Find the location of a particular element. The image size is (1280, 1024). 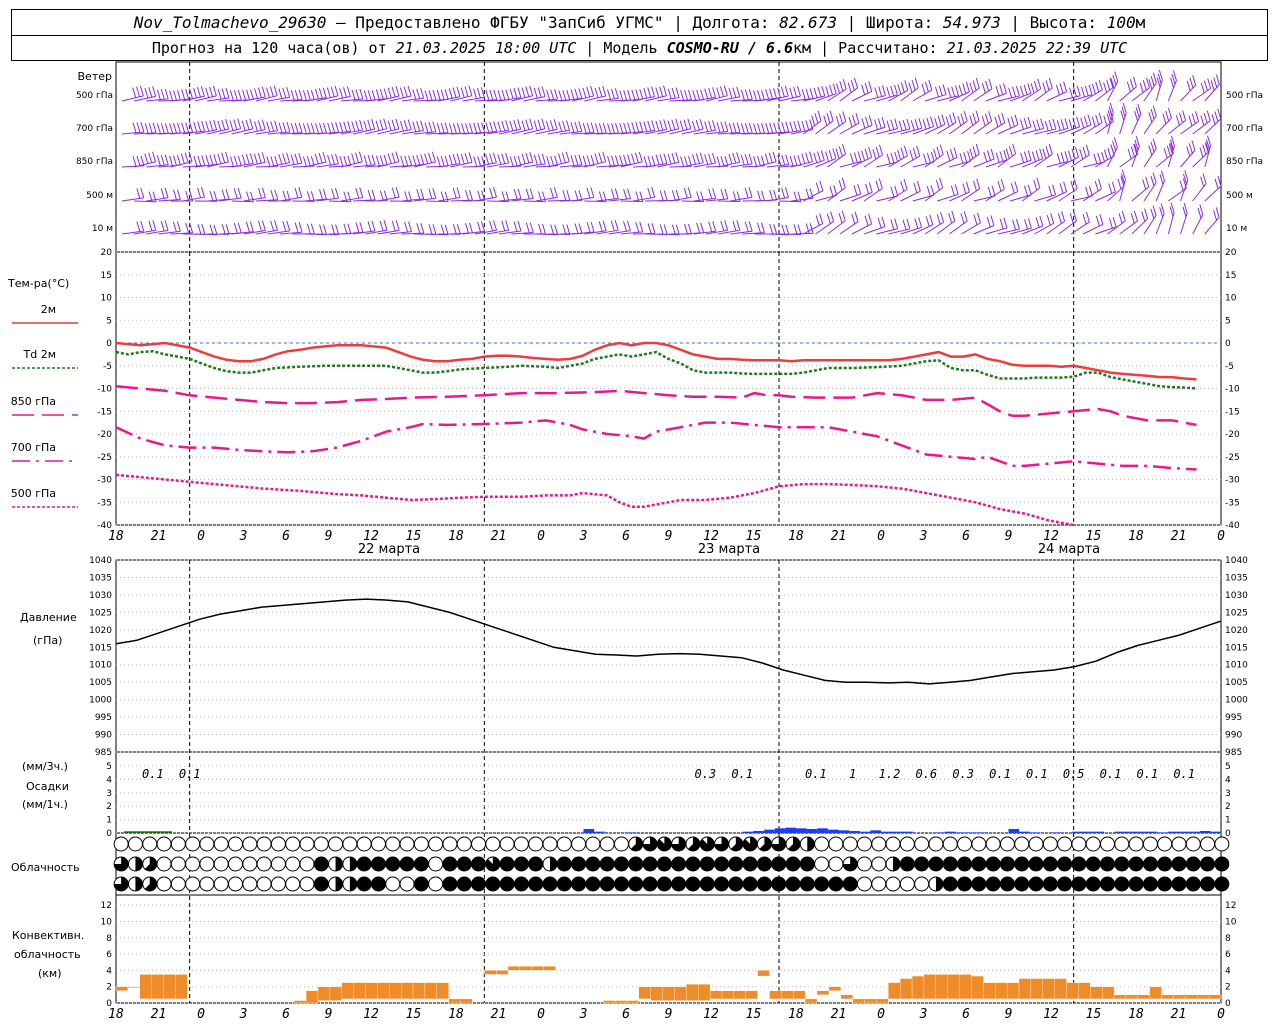

x-tick-label: 12 is located at coordinates (711, 1014).